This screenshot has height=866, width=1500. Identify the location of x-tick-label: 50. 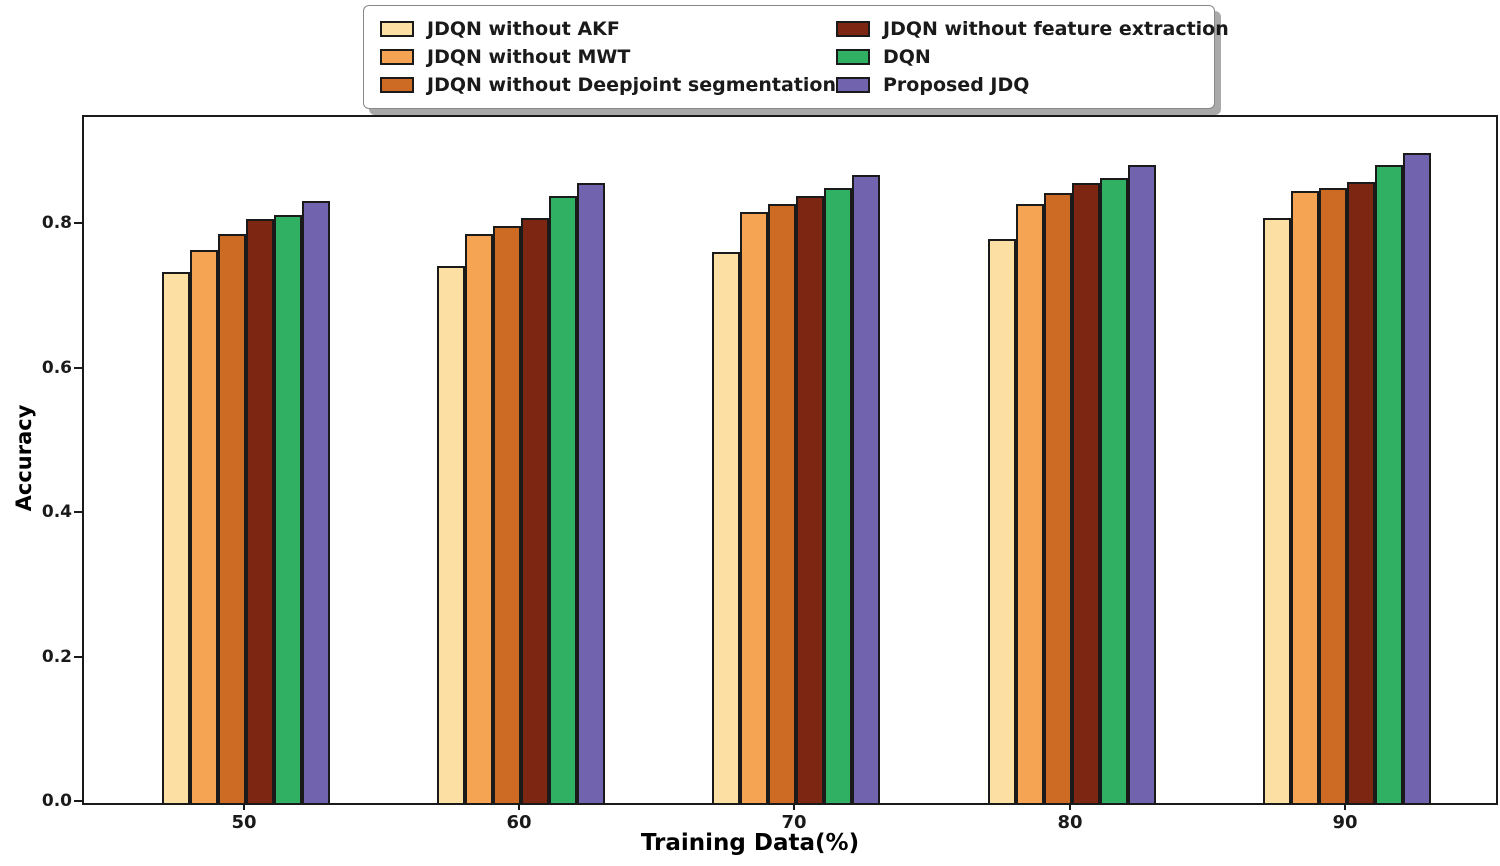
(244, 822).